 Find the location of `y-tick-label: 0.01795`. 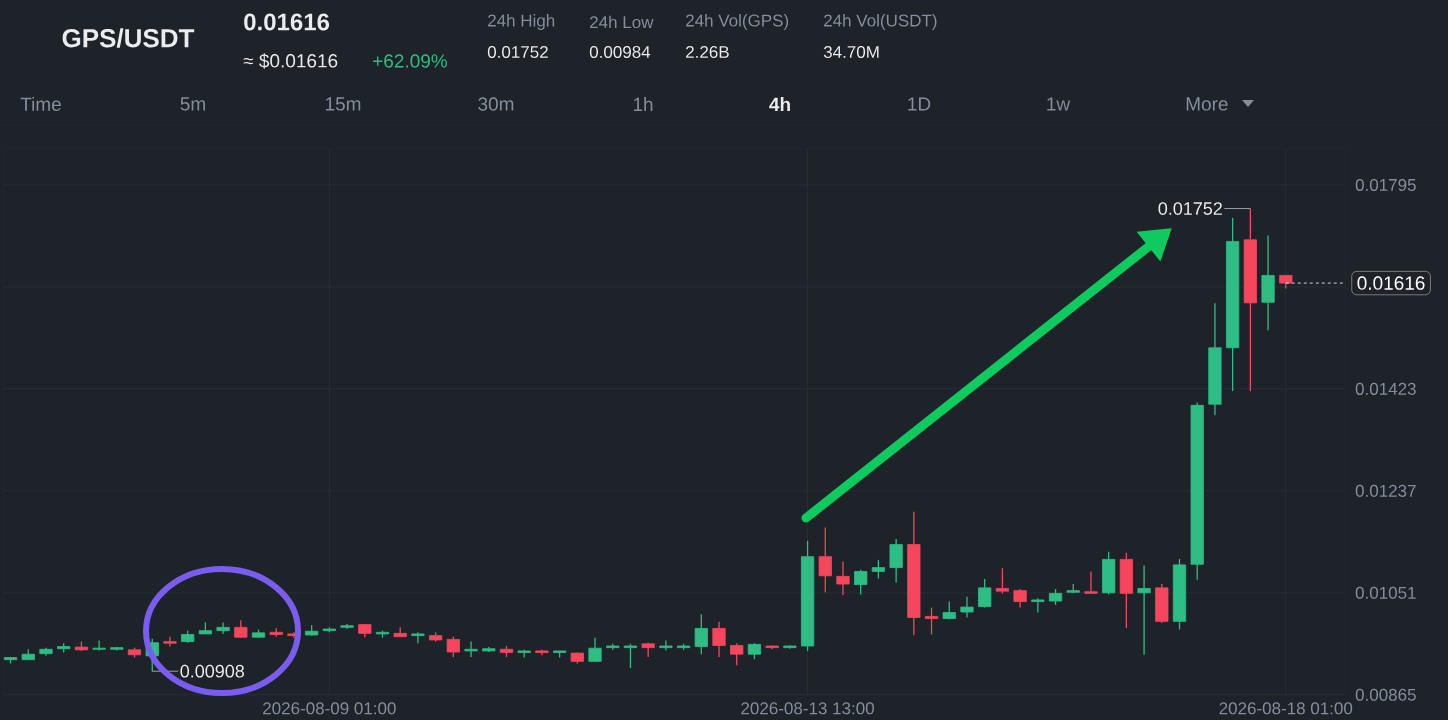

y-tick-label: 0.01795 is located at coordinates (1385, 184).